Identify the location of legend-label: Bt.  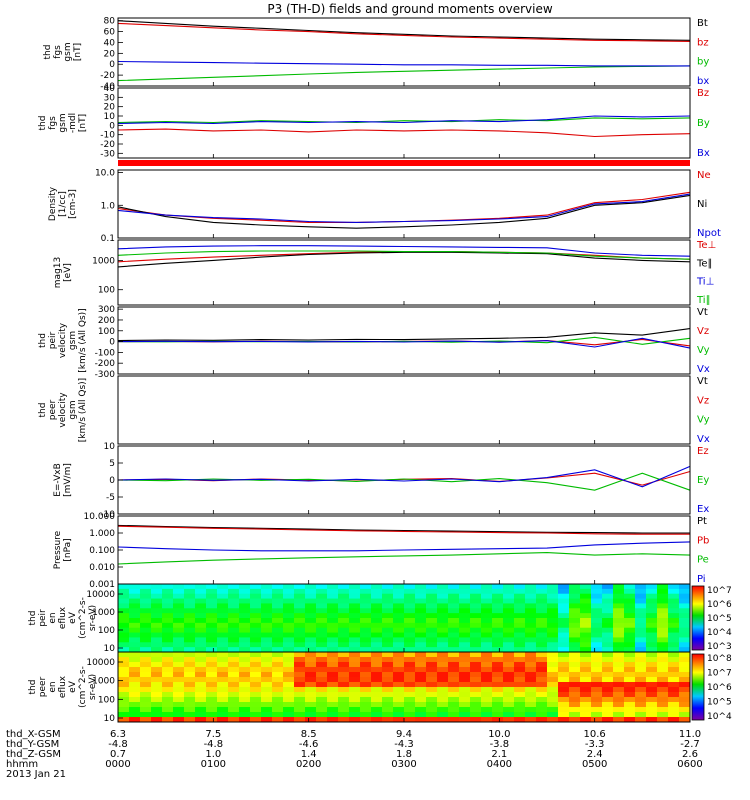
(702, 23).